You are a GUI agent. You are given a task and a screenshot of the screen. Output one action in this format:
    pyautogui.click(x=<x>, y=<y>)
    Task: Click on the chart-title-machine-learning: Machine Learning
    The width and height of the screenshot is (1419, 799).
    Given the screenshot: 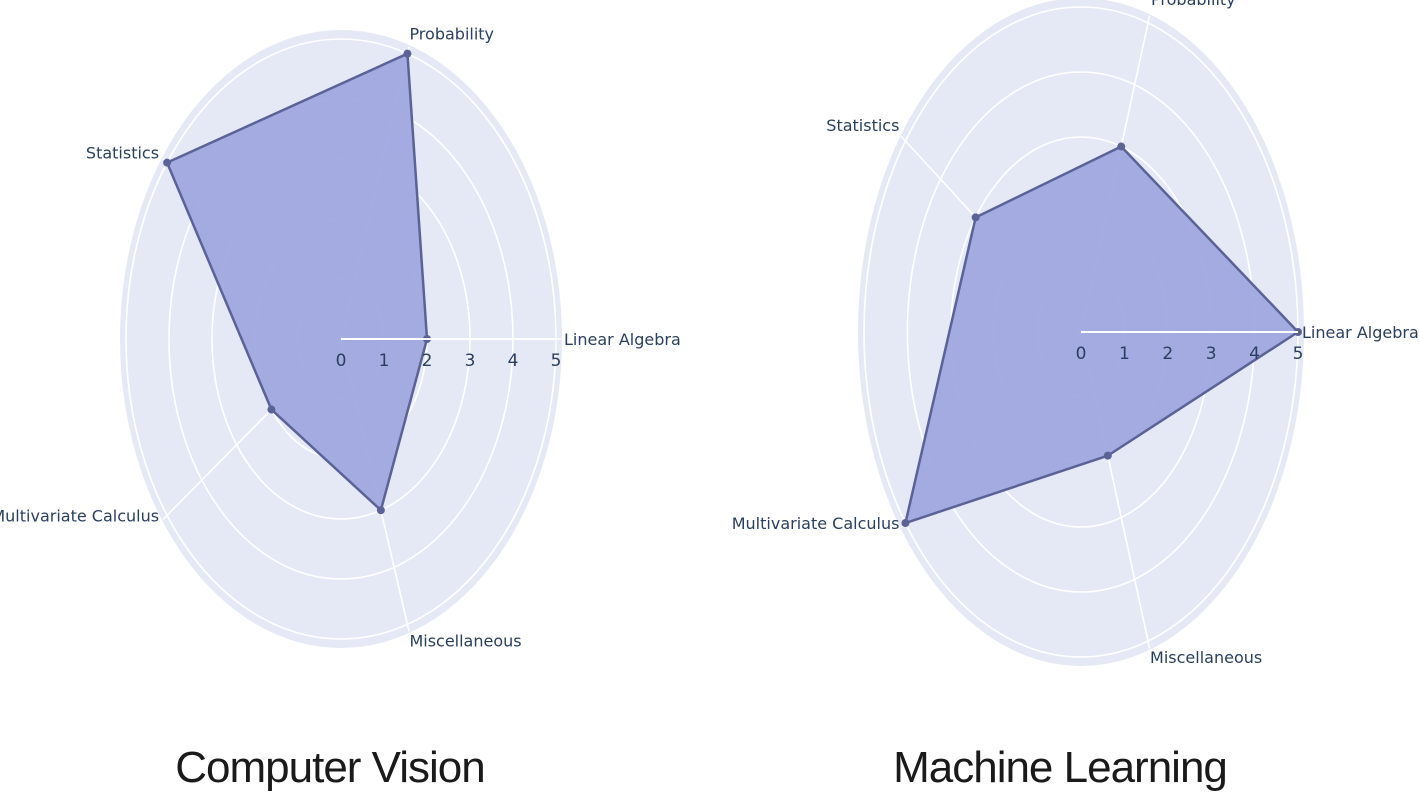 What is the action you would take?
    pyautogui.click(x=1060, y=767)
    